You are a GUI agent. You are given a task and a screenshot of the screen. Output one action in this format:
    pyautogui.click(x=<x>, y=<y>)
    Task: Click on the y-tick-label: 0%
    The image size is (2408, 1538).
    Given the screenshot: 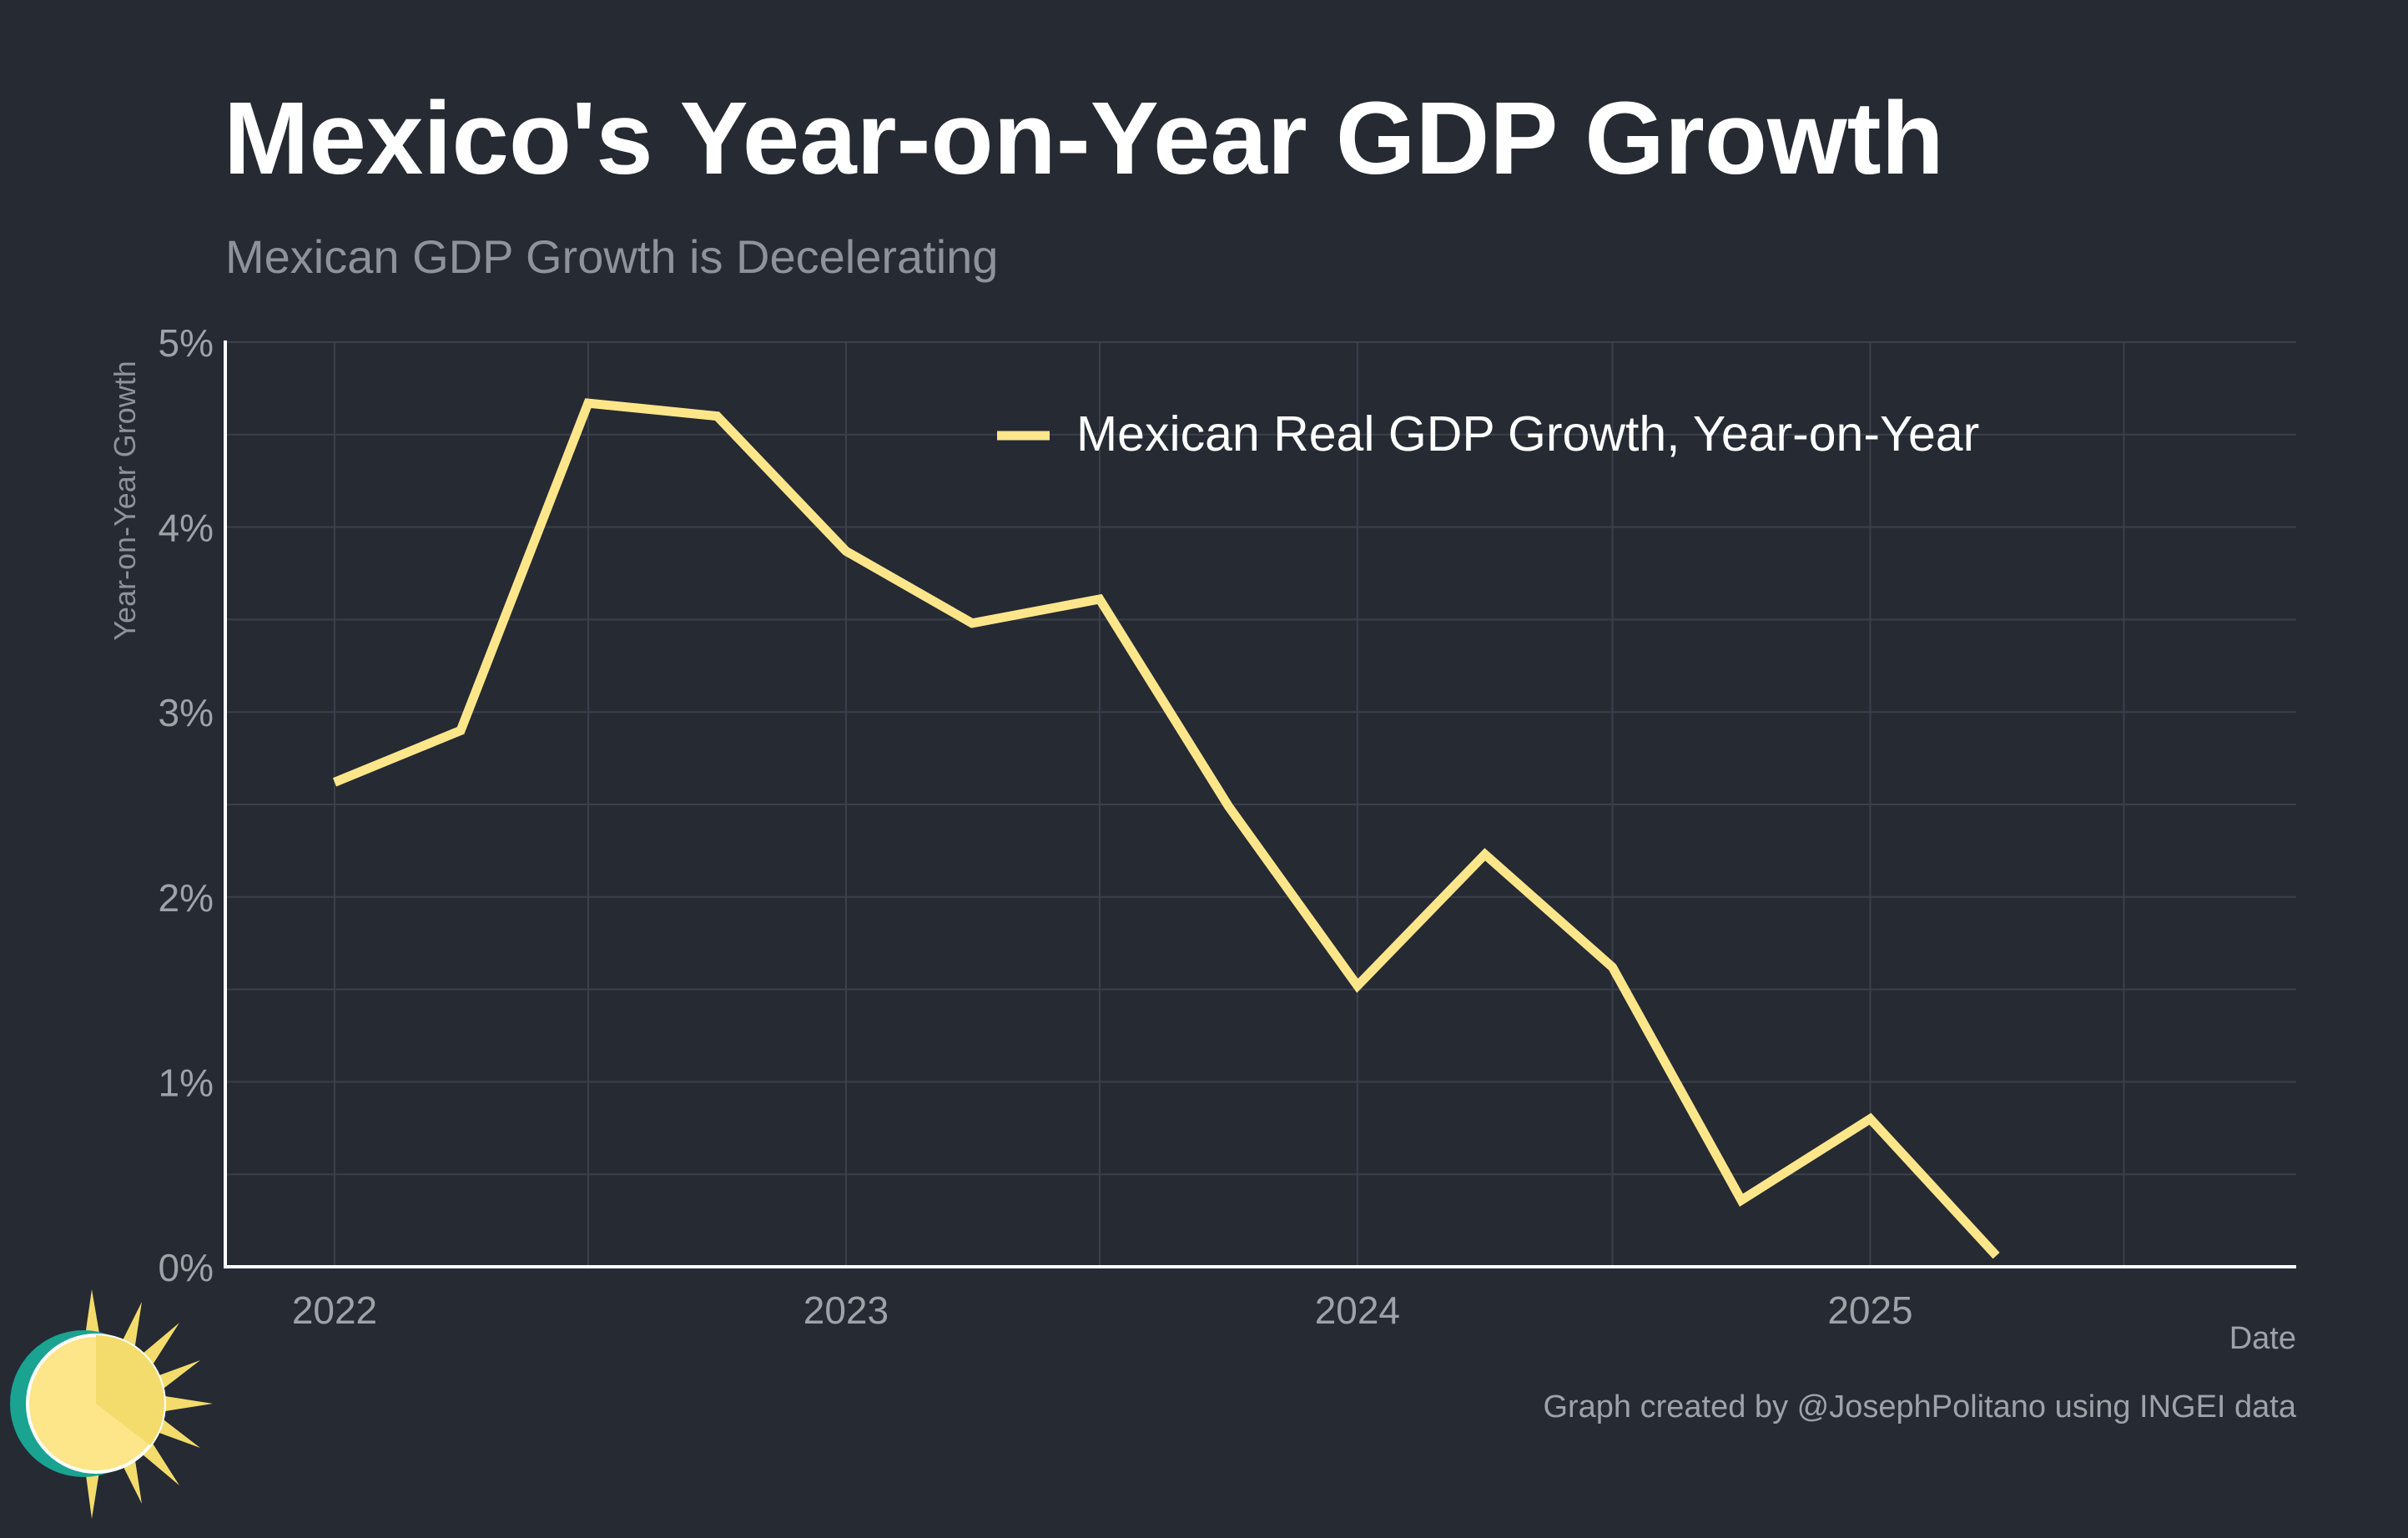 What is the action you would take?
    pyautogui.click(x=186, y=1267)
    